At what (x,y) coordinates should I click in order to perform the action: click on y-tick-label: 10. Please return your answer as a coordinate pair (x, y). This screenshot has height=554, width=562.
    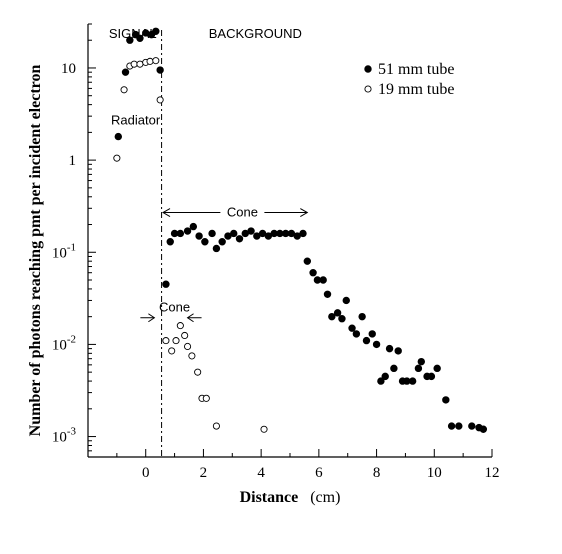
    Looking at the image, I should click on (68, 69).